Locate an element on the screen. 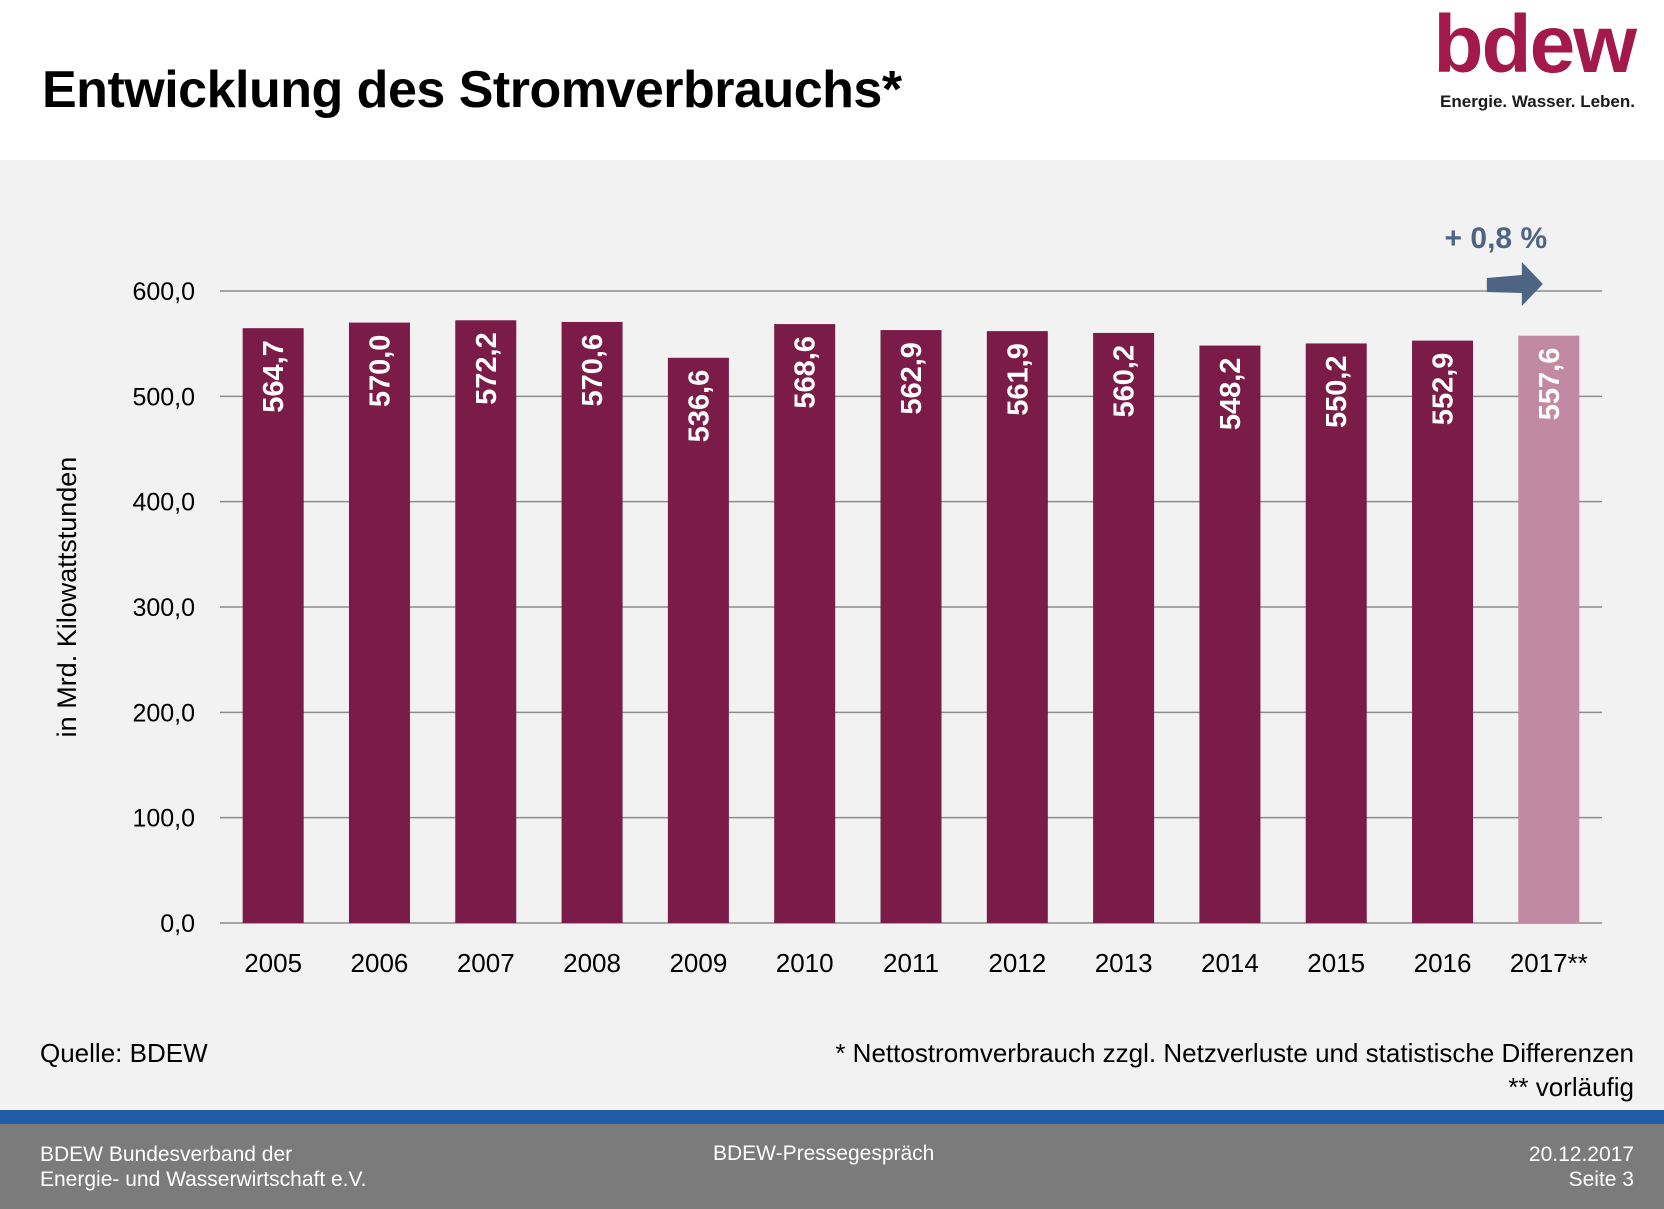 This screenshot has width=1664, height=1209. footer-org-line2: Energie- und Wasserwirtschaft e.V. is located at coordinates (203, 1179).